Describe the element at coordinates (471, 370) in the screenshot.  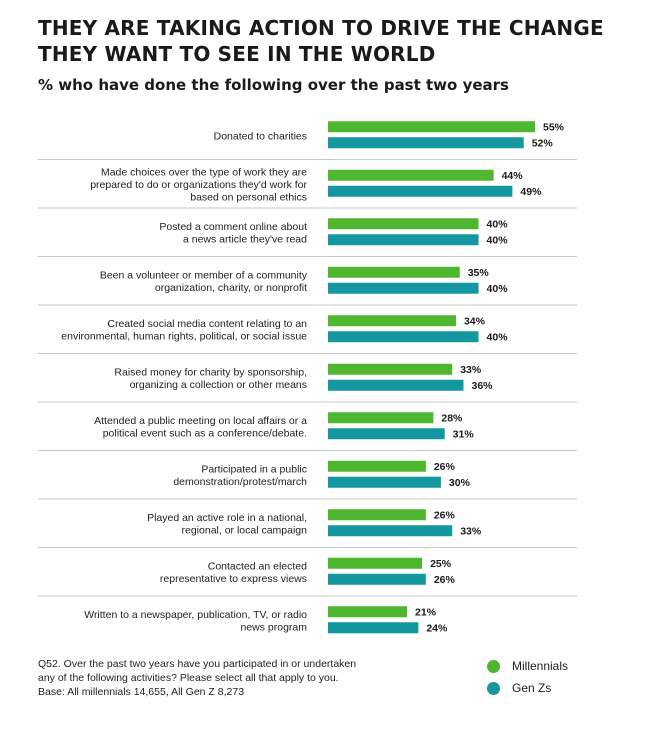
I see `value-label-millennials: 33%` at that location.